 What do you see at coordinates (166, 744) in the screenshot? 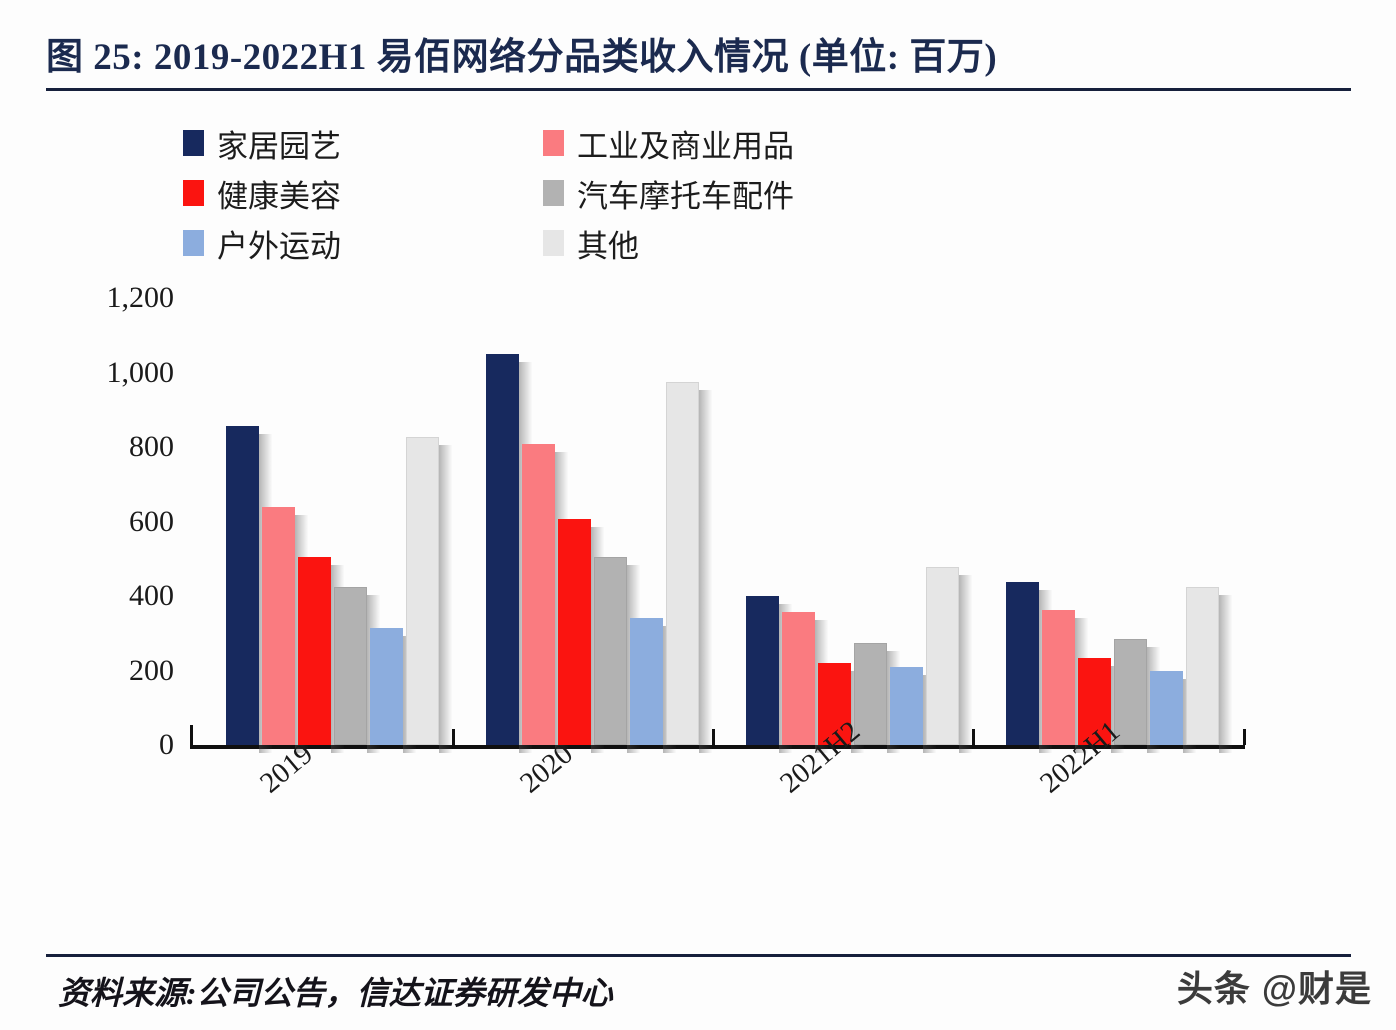
I see `y-axis-tick-label: 0` at bounding box center [166, 744].